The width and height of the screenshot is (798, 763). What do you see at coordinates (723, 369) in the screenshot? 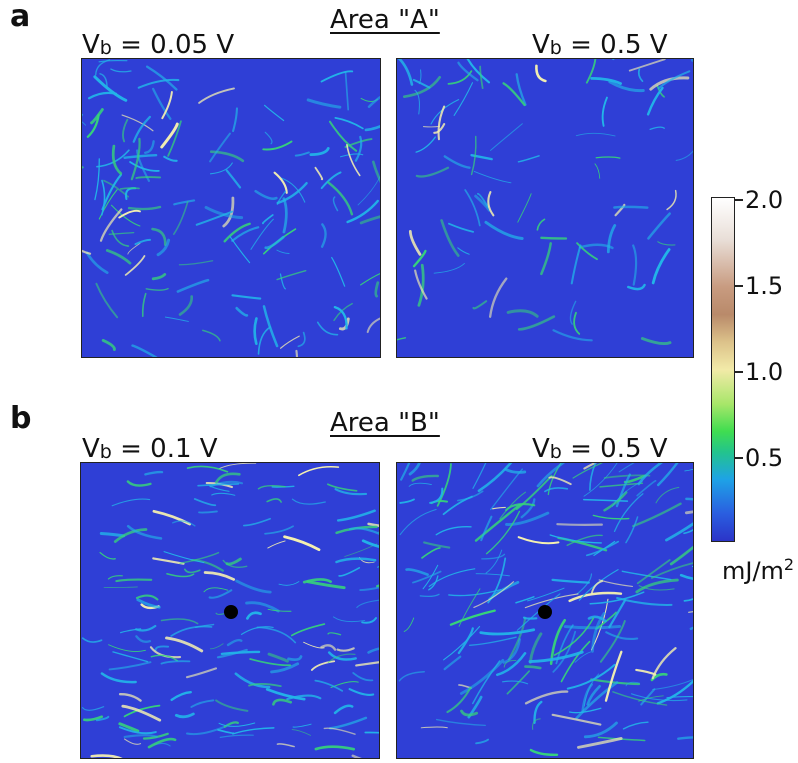
I see `colorbar` at bounding box center [723, 369].